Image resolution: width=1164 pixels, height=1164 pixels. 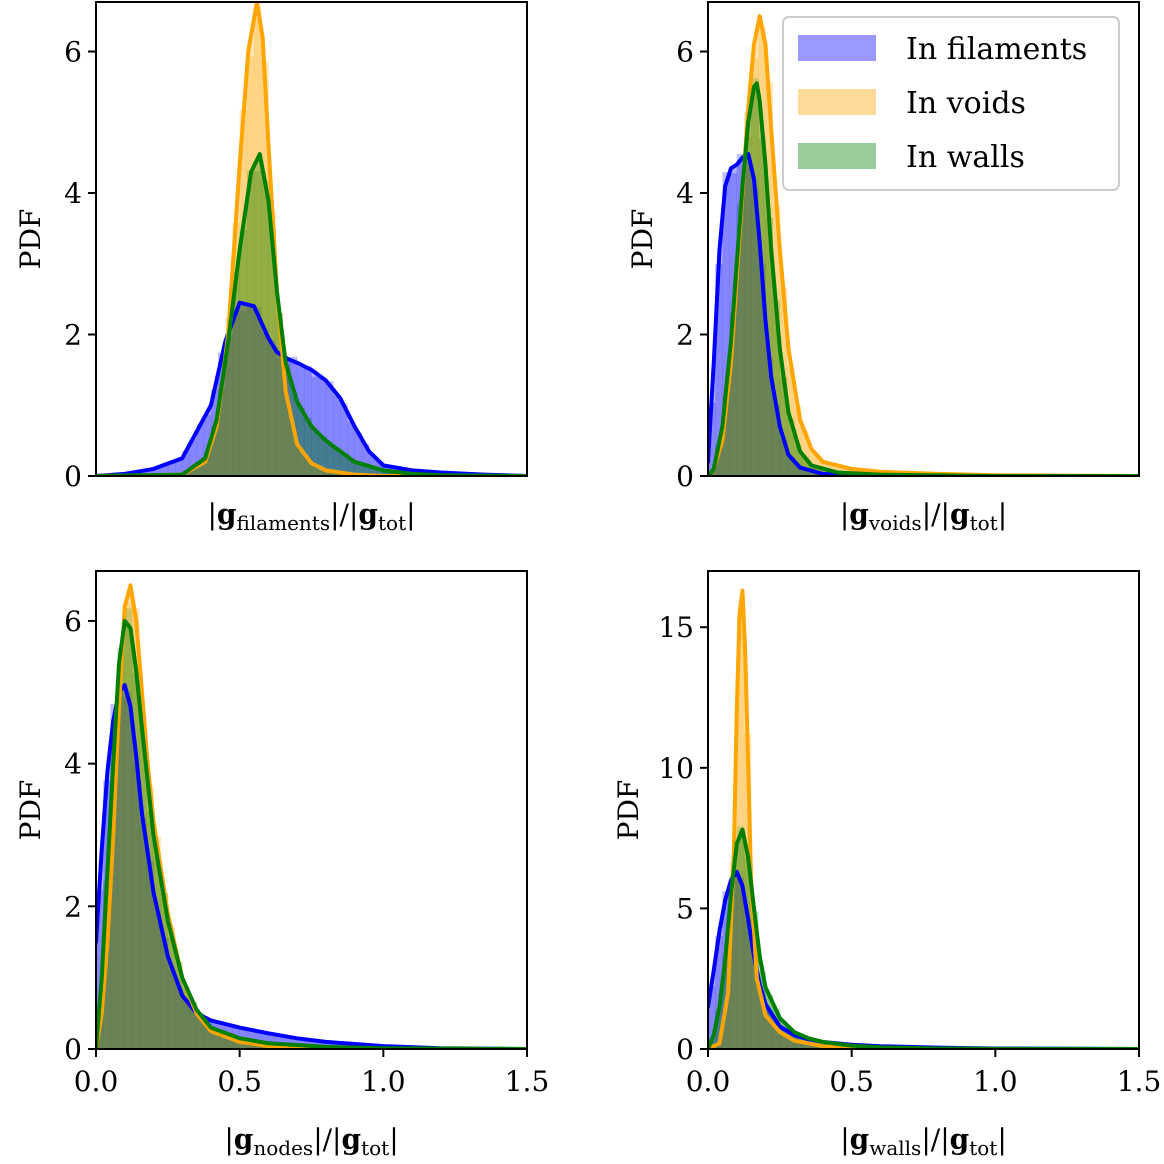 I want to click on series-line-walls, so click(x=923, y=278).